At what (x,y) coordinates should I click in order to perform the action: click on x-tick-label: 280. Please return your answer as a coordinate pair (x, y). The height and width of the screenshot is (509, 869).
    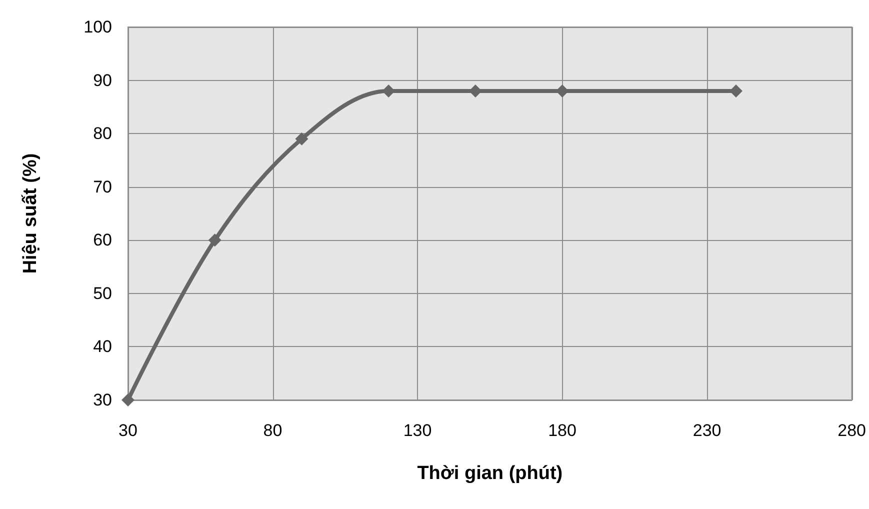
    Looking at the image, I should click on (852, 430).